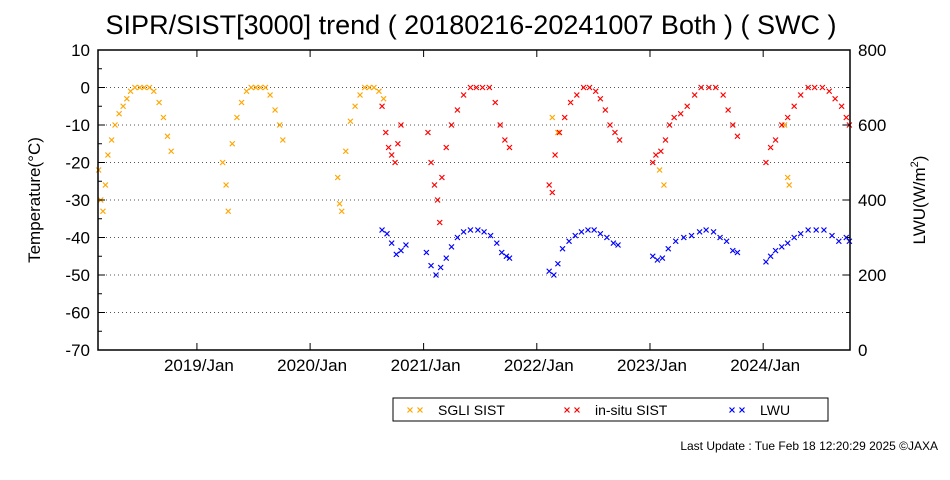 Image resolution: width=950 pixels, height=480 pixels. What do you see at coordinates (539, 365) in the screenshot?
I see `x-tick-label: 2022/Jan` at bounding box center [539, 365].